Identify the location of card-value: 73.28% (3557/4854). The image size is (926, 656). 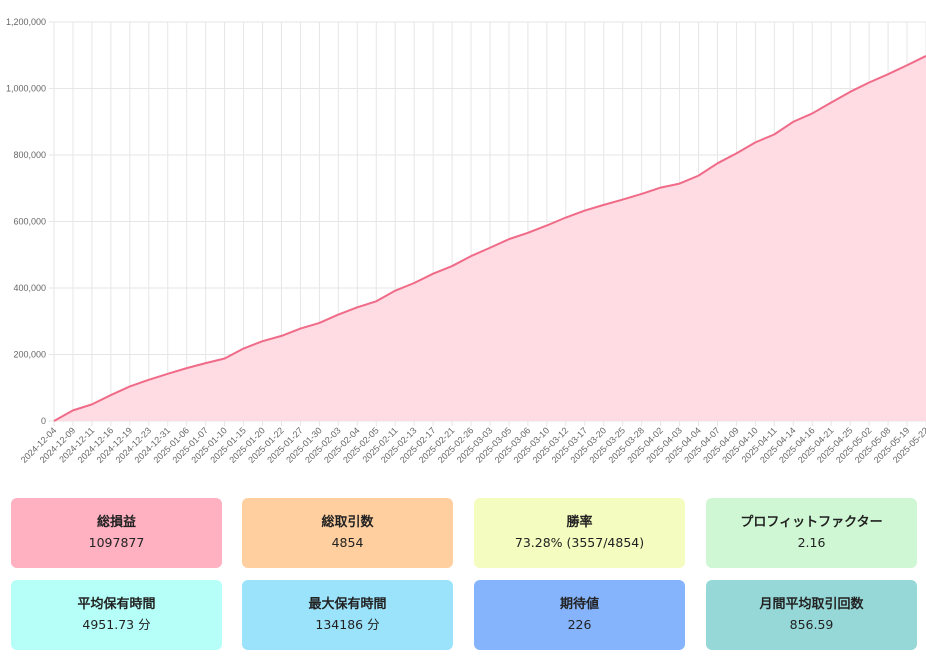
(579, 542).